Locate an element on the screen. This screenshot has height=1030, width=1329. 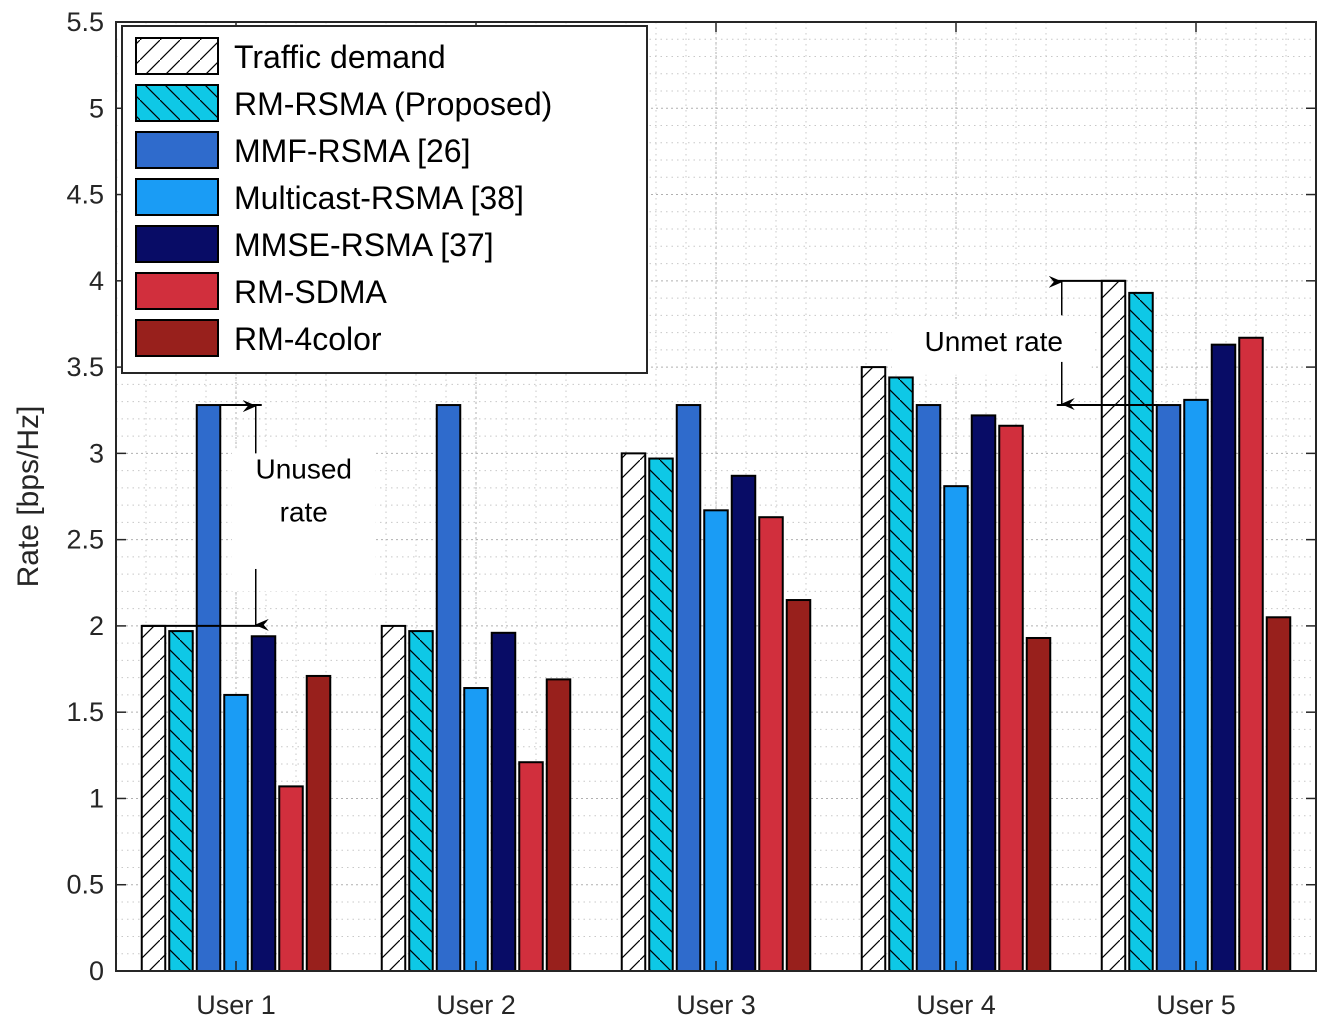
y-tick-label: 2.5 is located at coordinates (85, 540).